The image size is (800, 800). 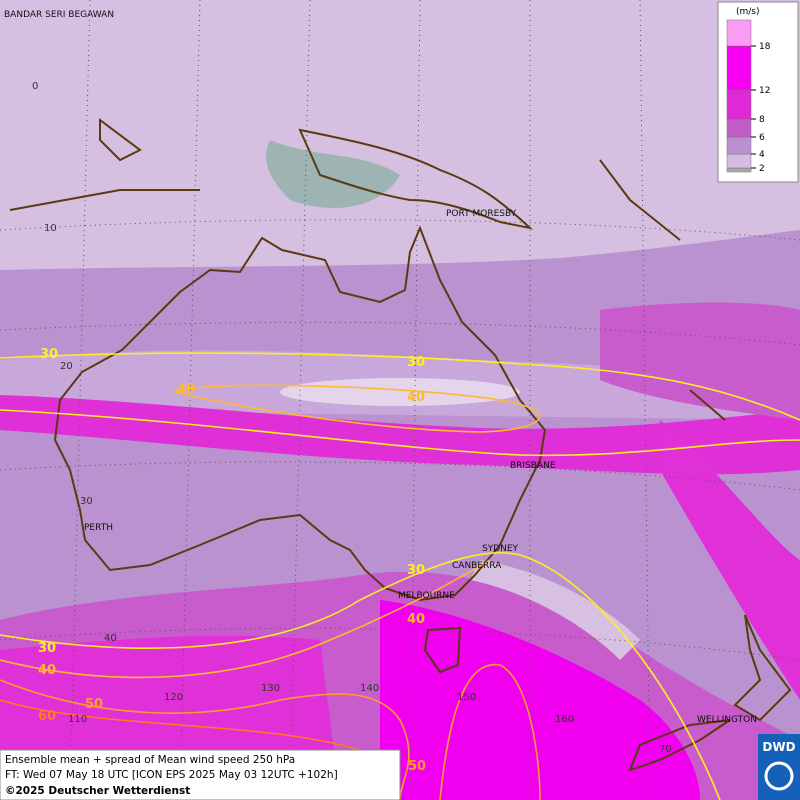 What do you see at coordinates (173, 697) in the screenshot?
I see `longitude-label: 120` at bounding box center [173, 697].